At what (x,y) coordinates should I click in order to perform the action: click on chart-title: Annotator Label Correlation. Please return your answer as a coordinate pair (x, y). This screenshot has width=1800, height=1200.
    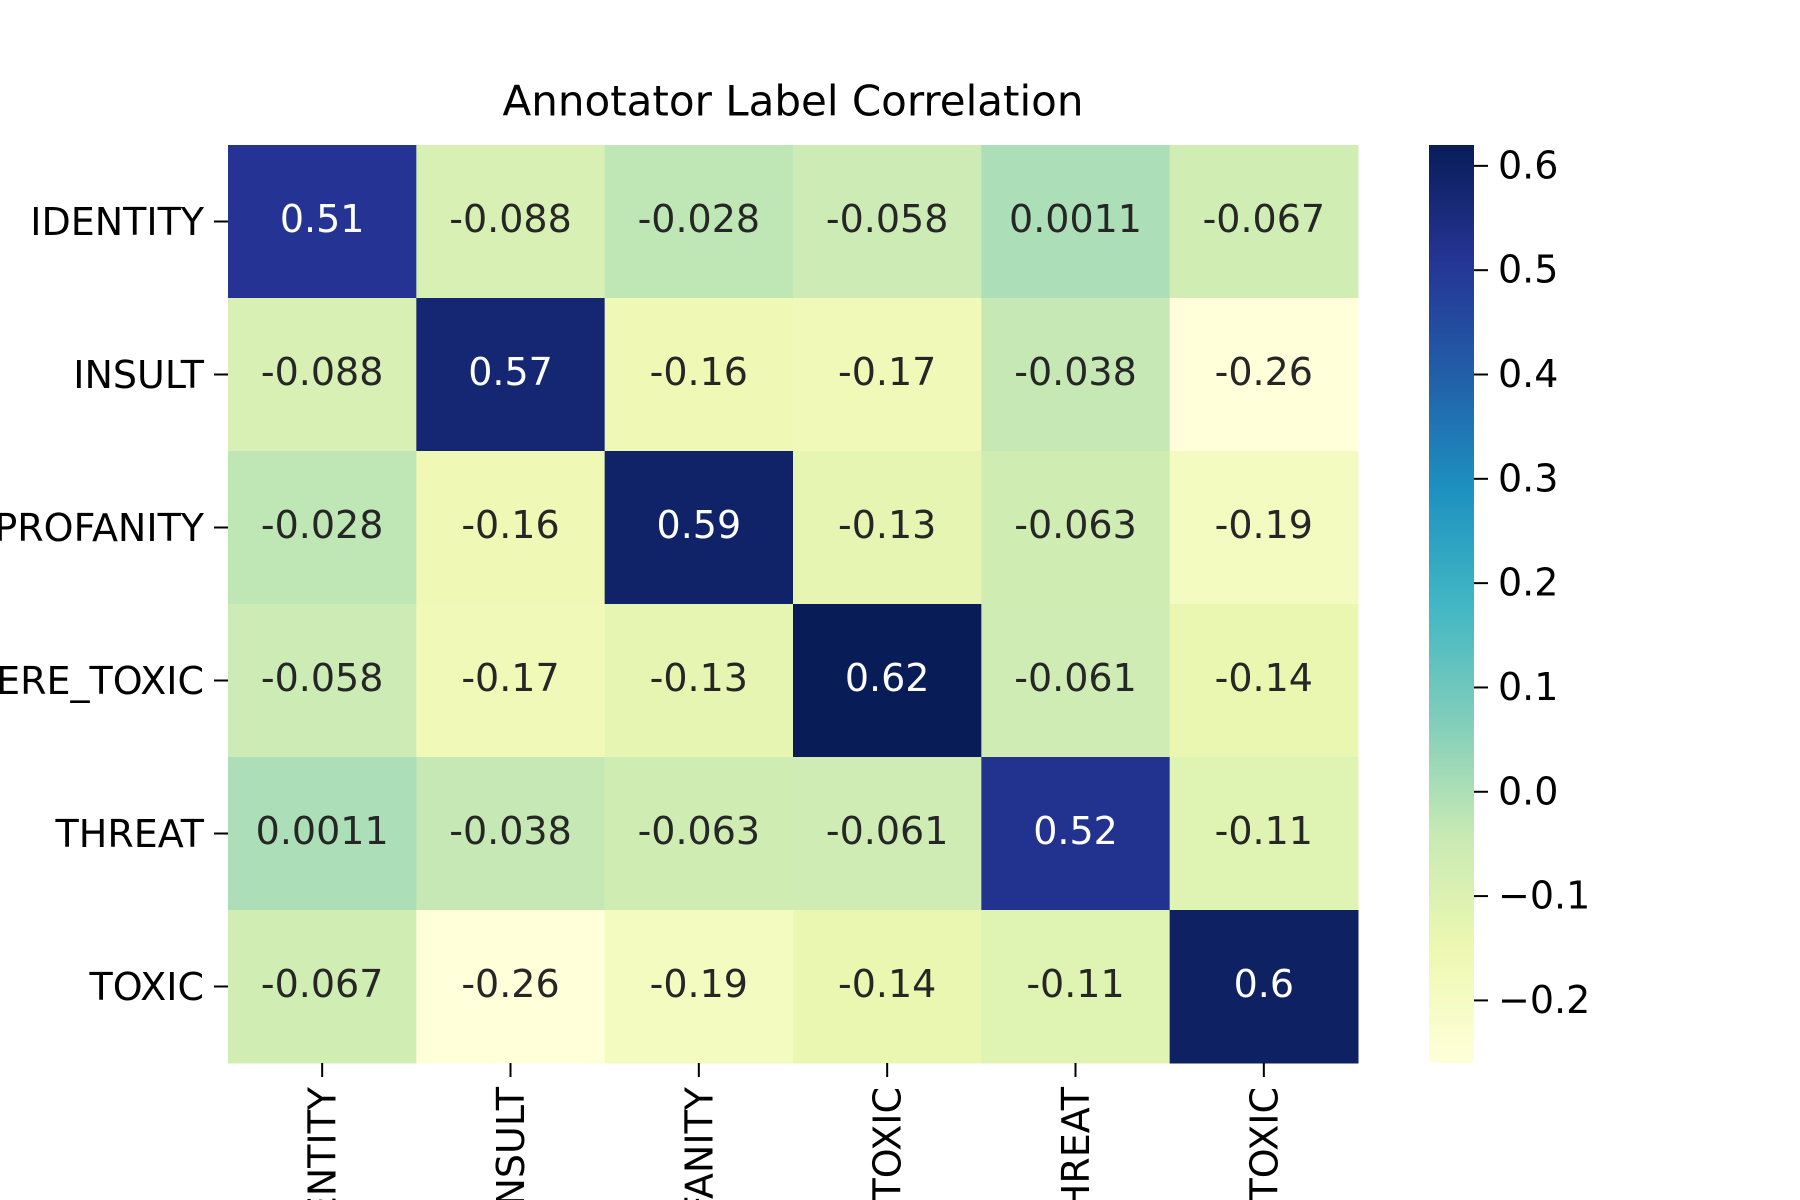
    Looking at the image, I should click on (793, 101).